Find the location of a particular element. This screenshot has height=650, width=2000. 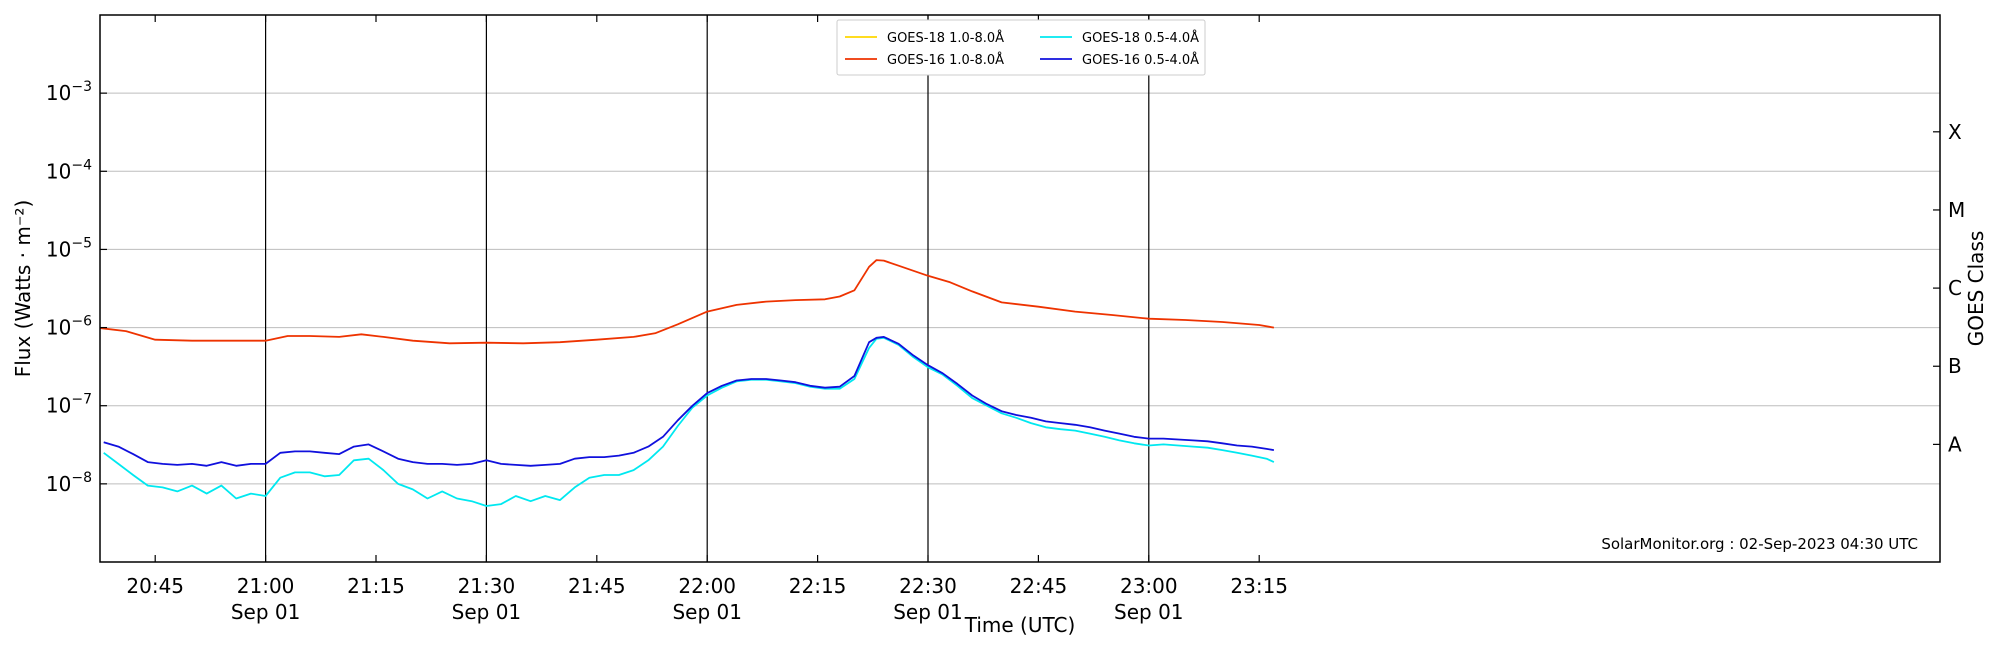

x-tick-label: 22:00 is located at coordinates (707, 586).